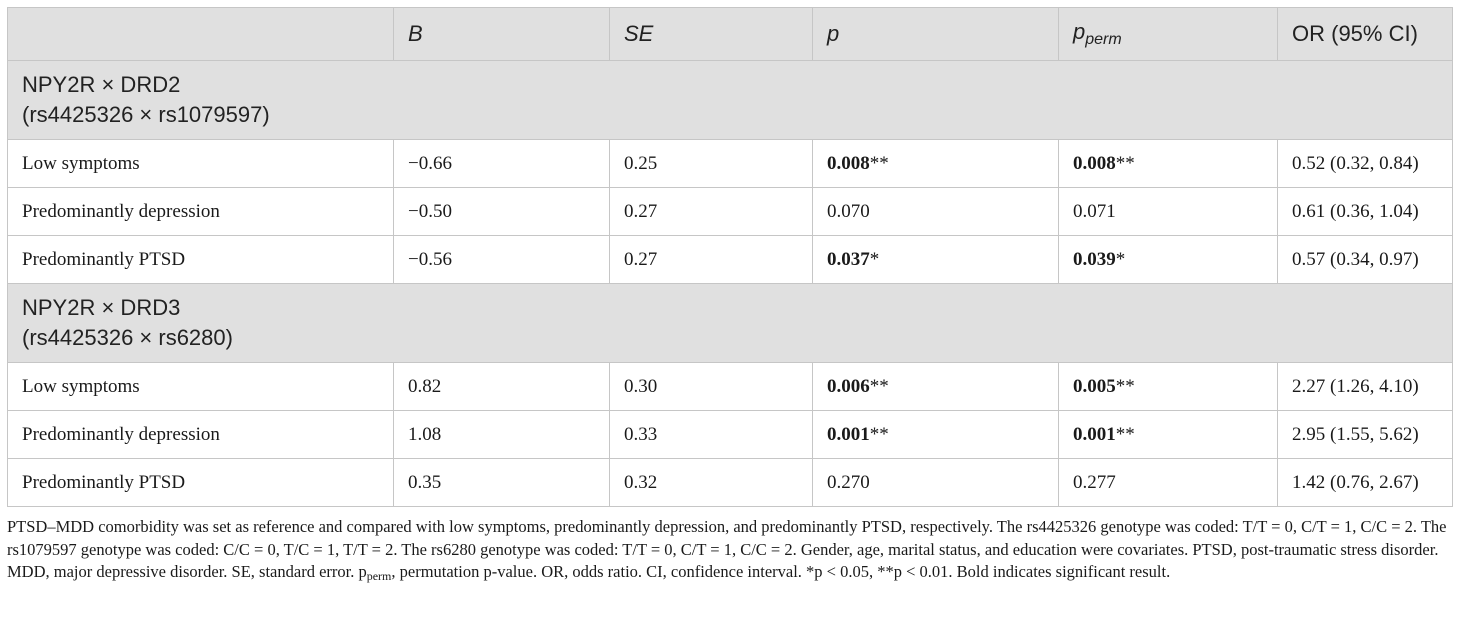 This screenshot has height=618, width=1460. What do you see at coordinates (501, 482) in the screenshot?
I see `cell-b: 0.35` at bounding box center [501, 482].